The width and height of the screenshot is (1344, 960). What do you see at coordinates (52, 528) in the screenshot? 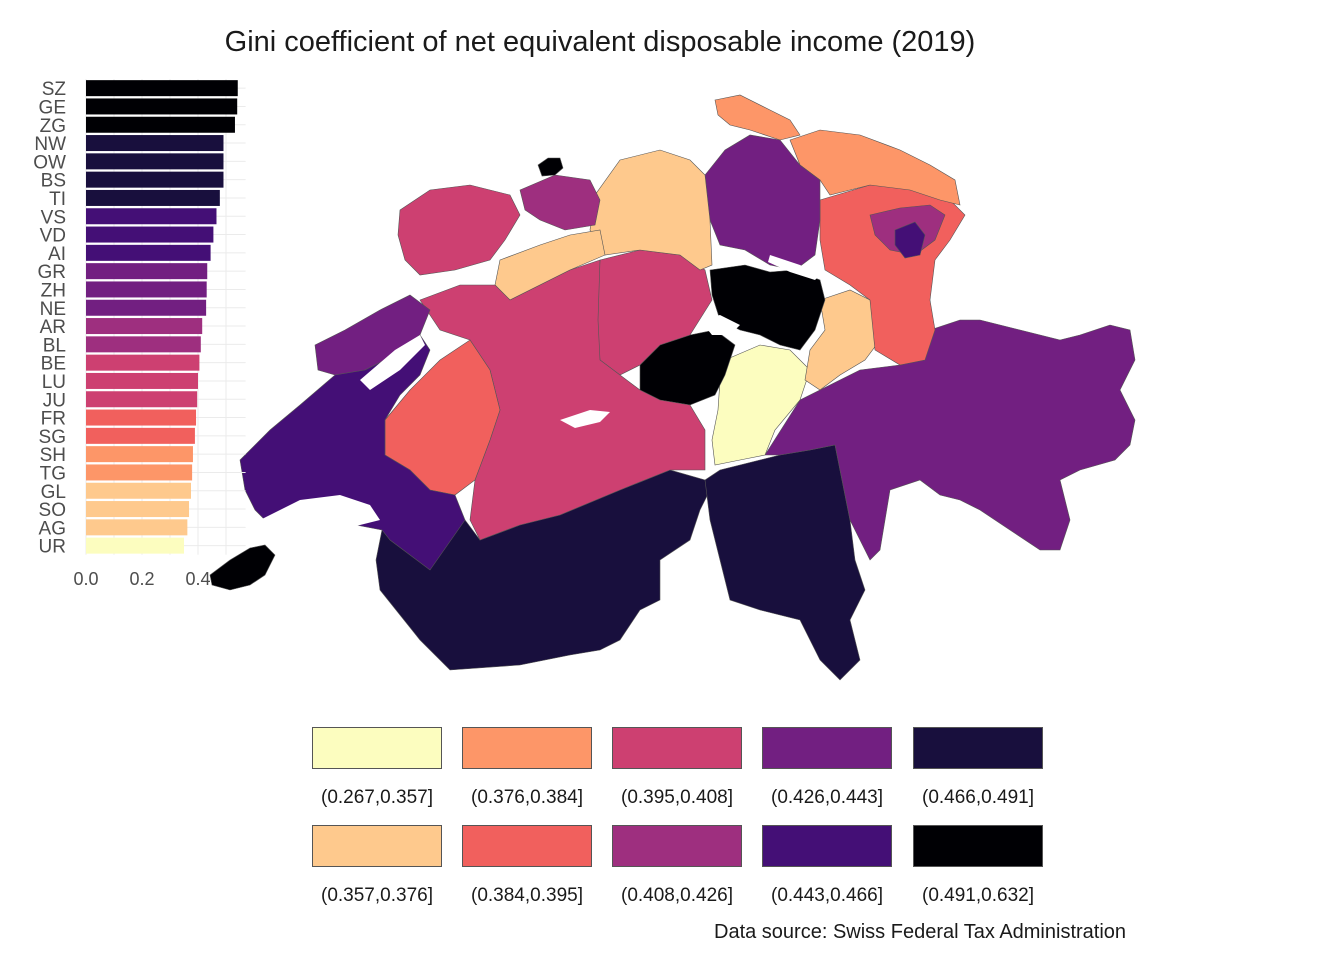
I see `y-tick-label: AG` at bounding box center [52, 528].